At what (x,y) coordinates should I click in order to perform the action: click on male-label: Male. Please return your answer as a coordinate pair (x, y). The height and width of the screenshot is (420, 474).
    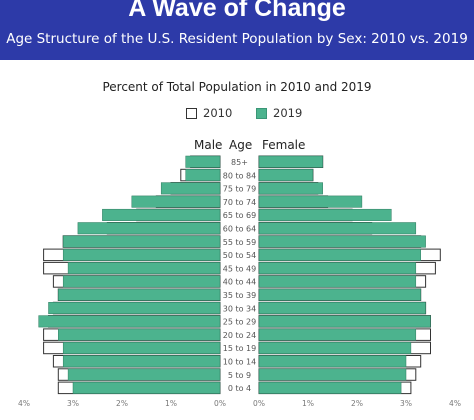
    Looking at the image, I should click on (208, 145).